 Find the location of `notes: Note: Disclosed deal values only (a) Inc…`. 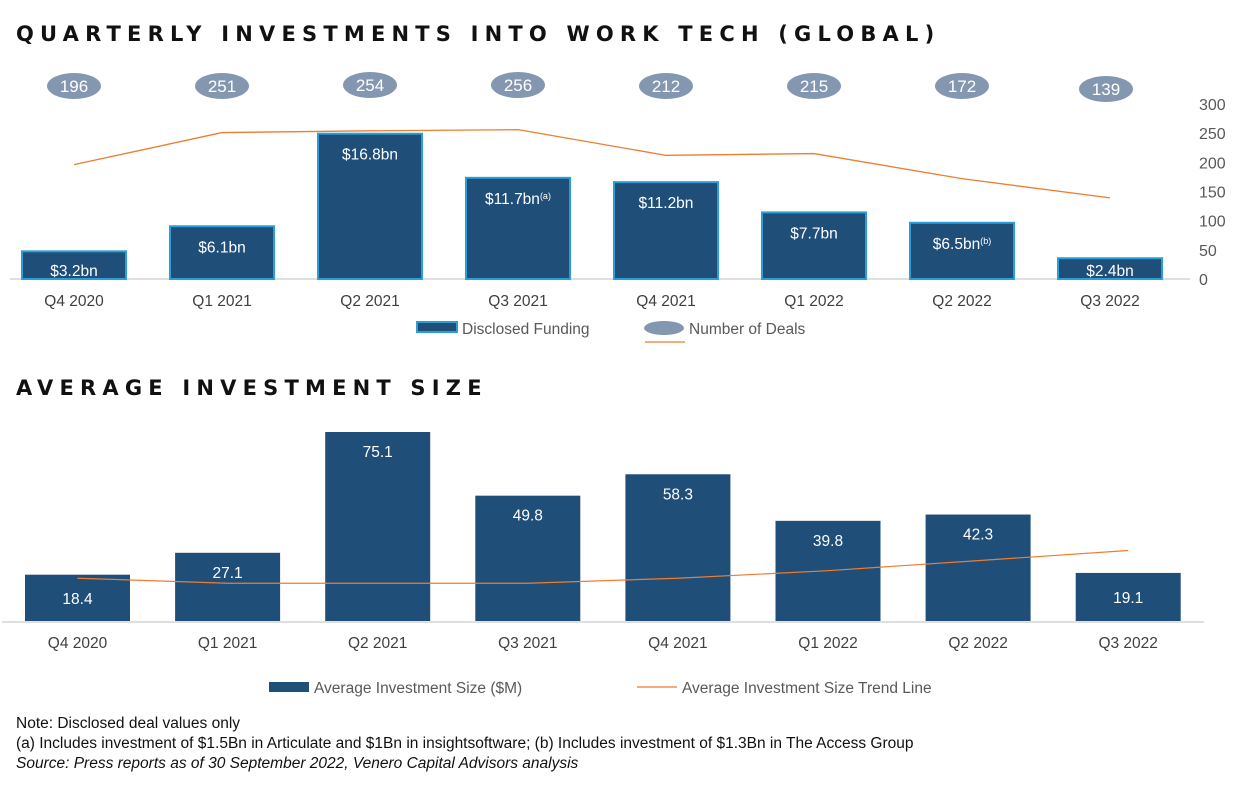

notes: Note: Disclosed deal values only (a) Inc… is located at coordinates (465, 744).